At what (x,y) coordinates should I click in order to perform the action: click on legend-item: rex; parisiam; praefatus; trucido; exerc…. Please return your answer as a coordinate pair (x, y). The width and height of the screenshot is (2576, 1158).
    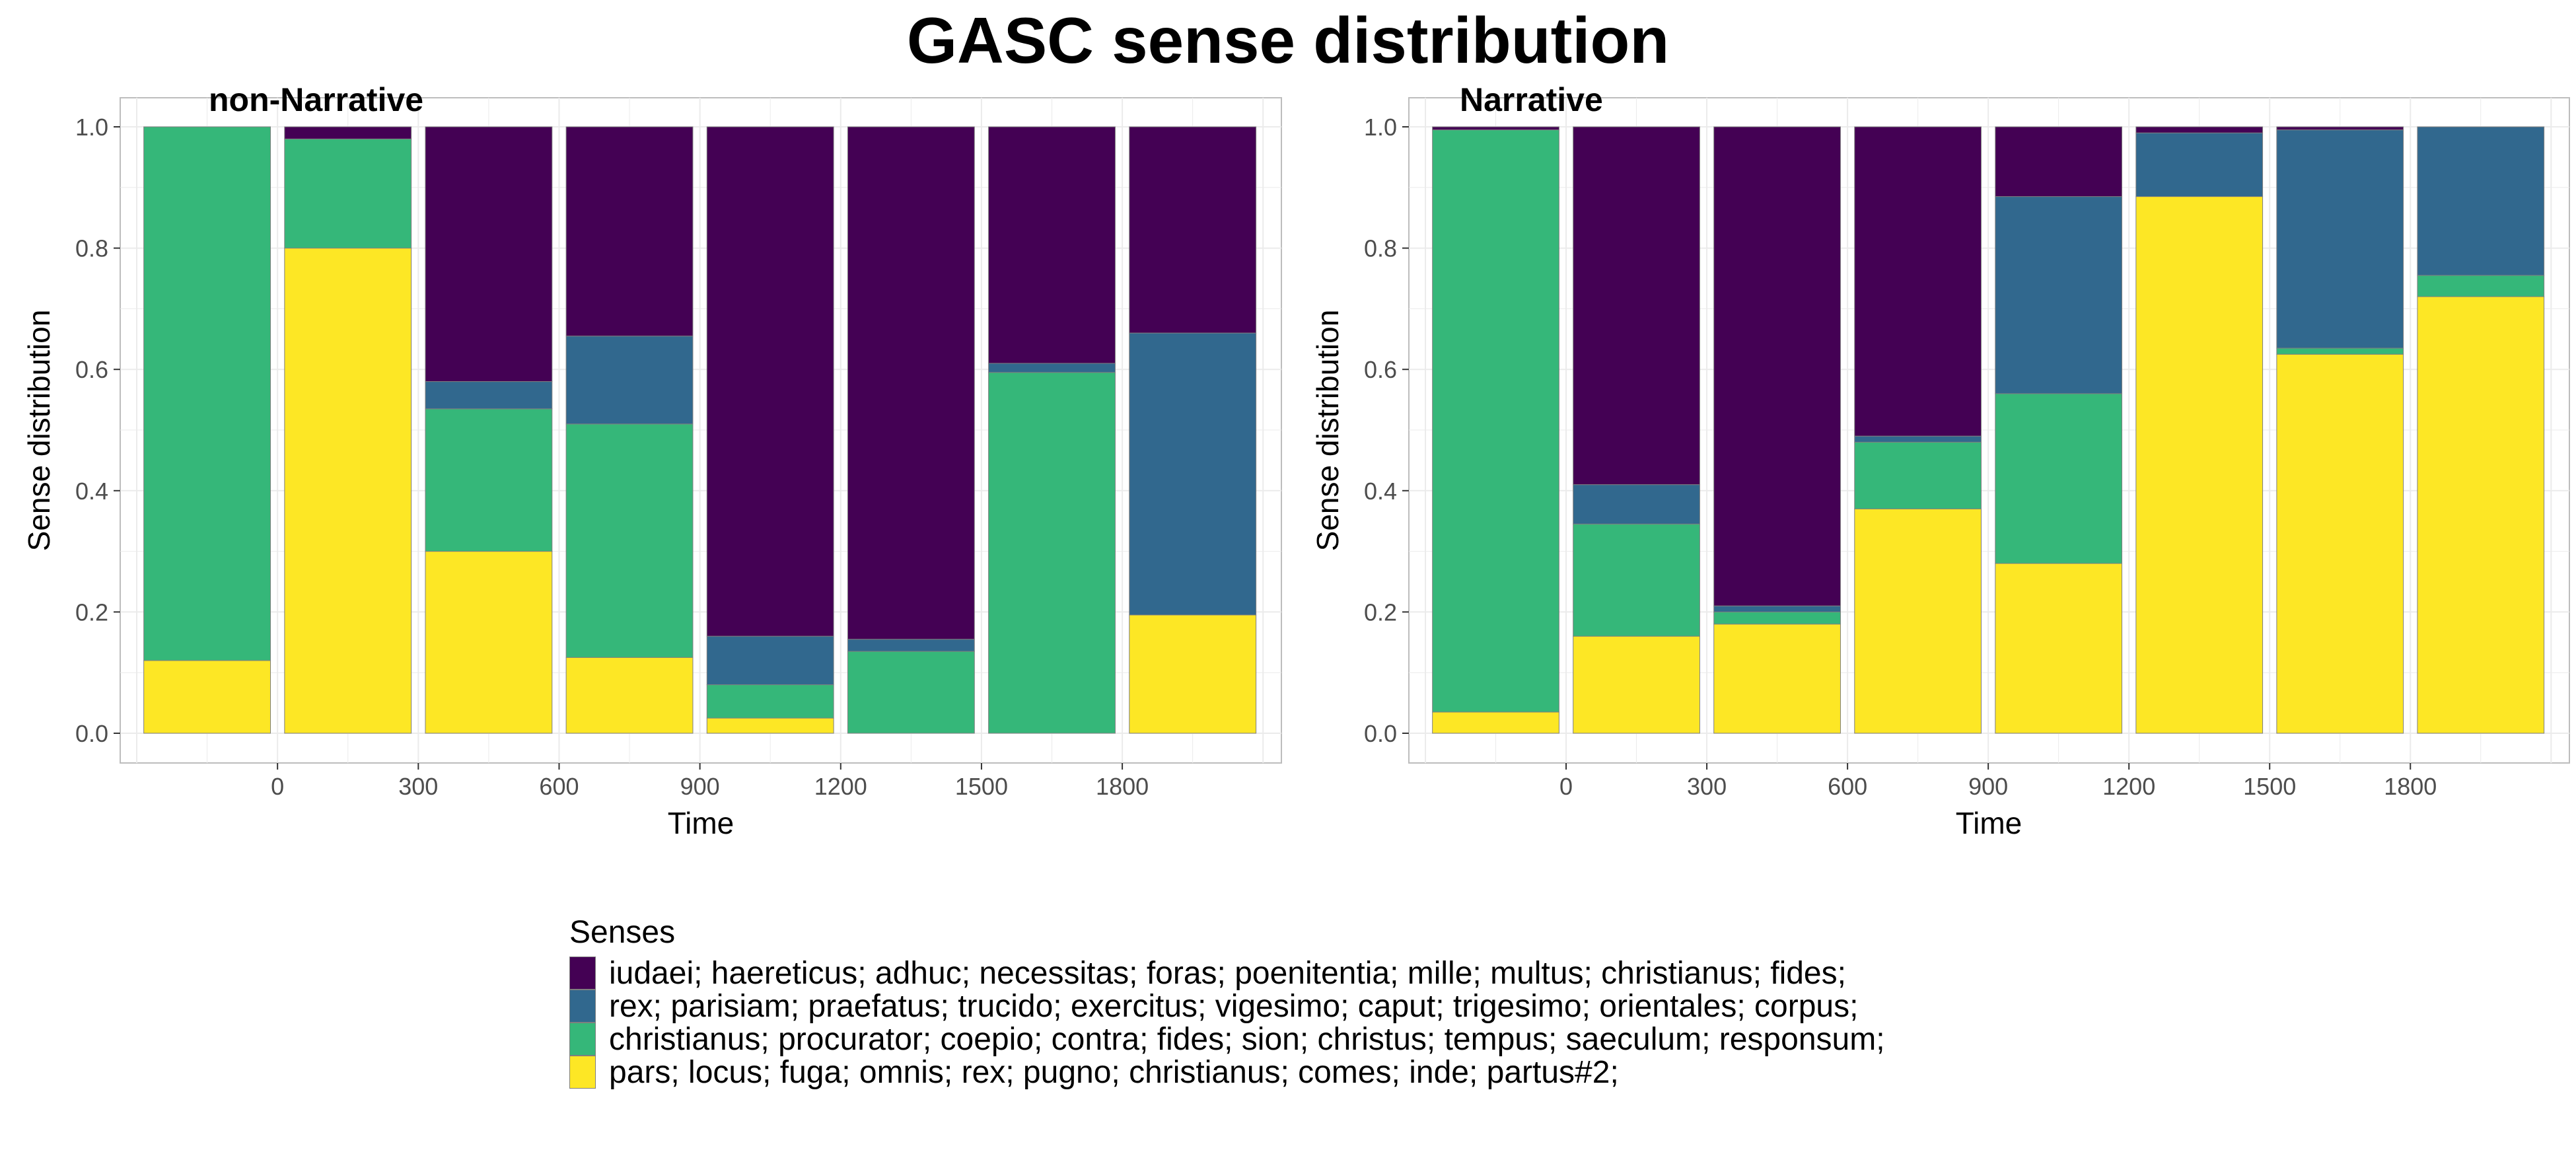
    Looking at the image, I should click on (1227, 1006).